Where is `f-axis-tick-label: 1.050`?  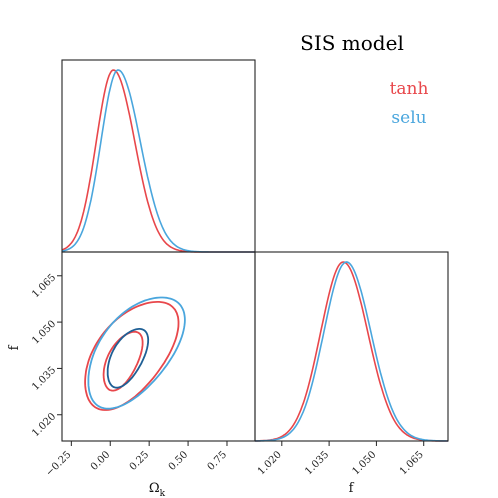 f-axis-tick-label: 1.050 is located at coordinates (365, 463).